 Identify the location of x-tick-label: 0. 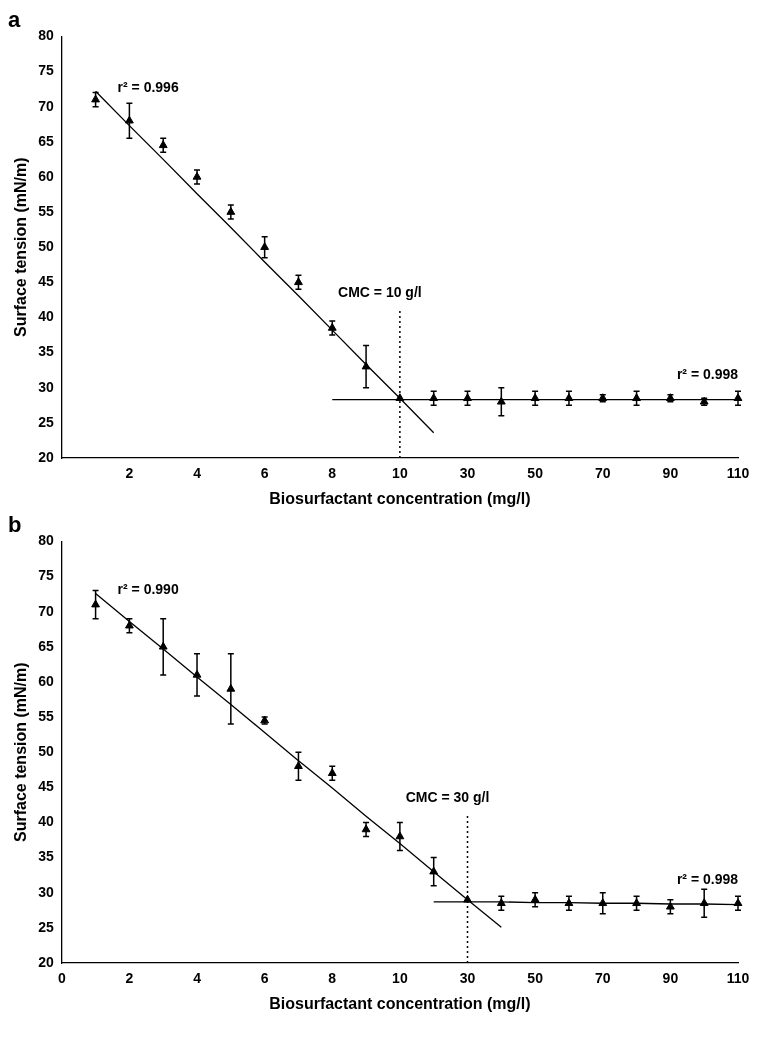
(61, 978).